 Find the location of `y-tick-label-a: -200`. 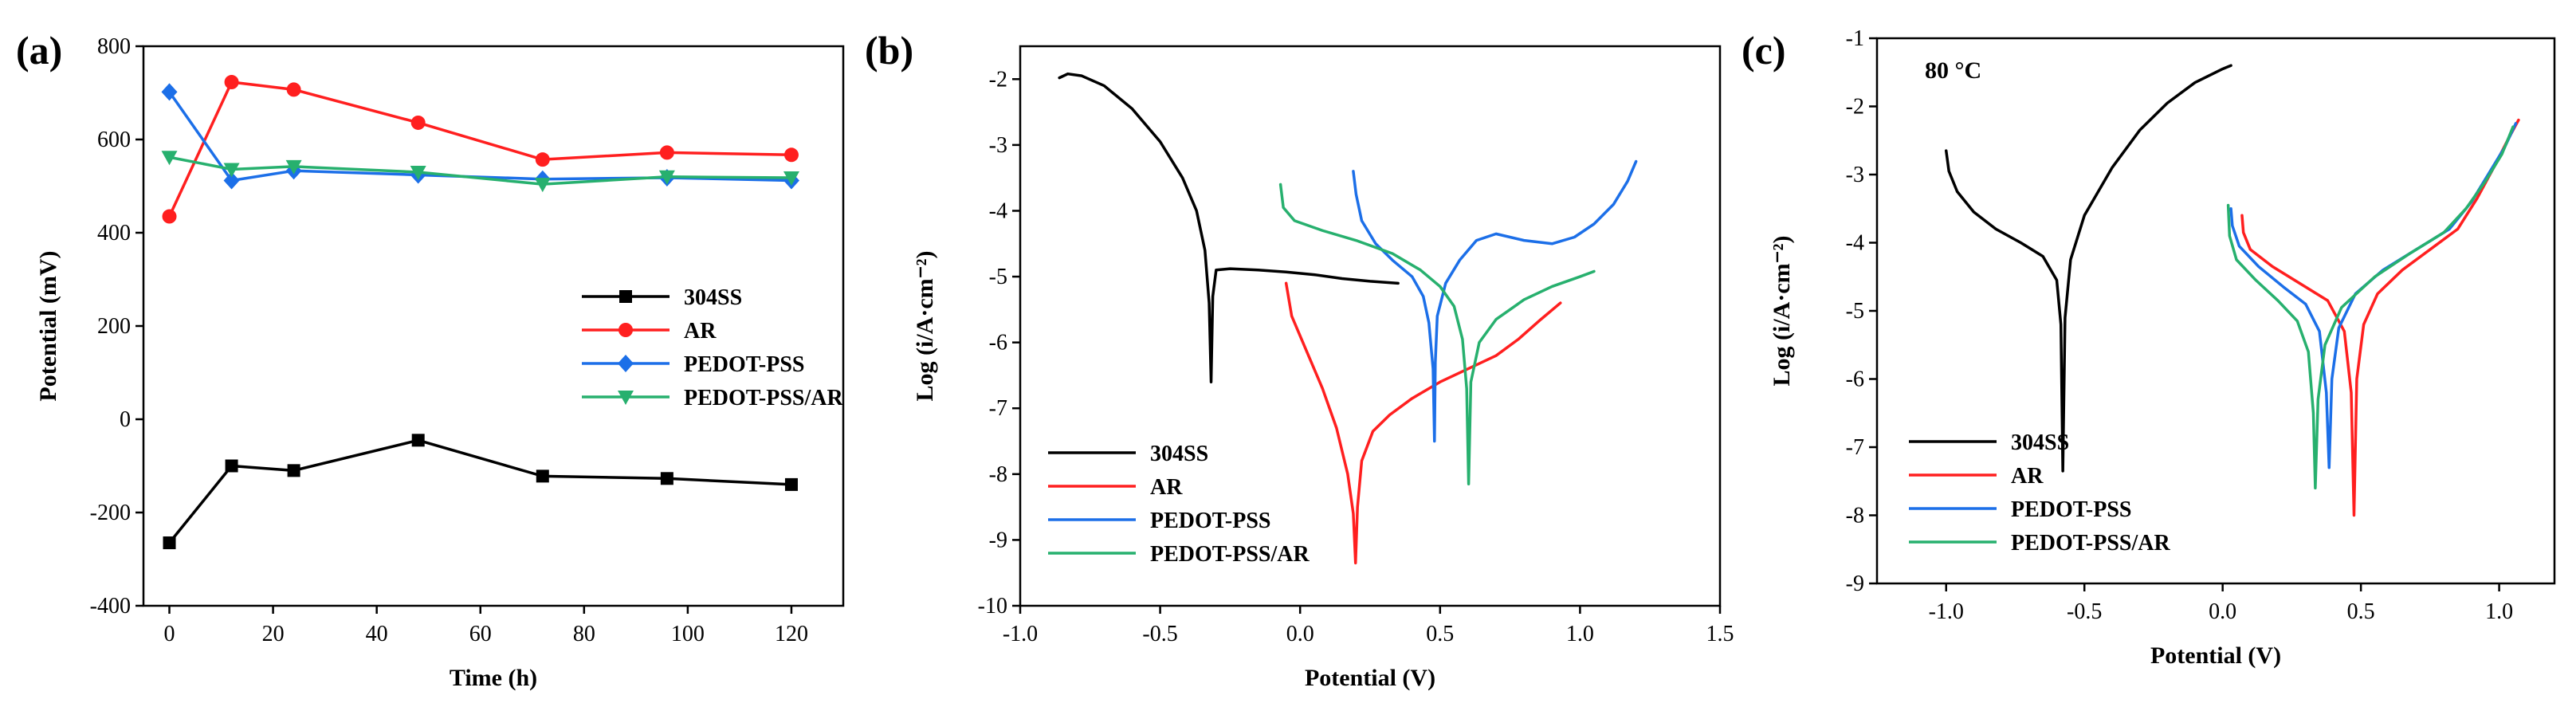

y-tick-label-a: -200 is located at coordinates (110, 513).